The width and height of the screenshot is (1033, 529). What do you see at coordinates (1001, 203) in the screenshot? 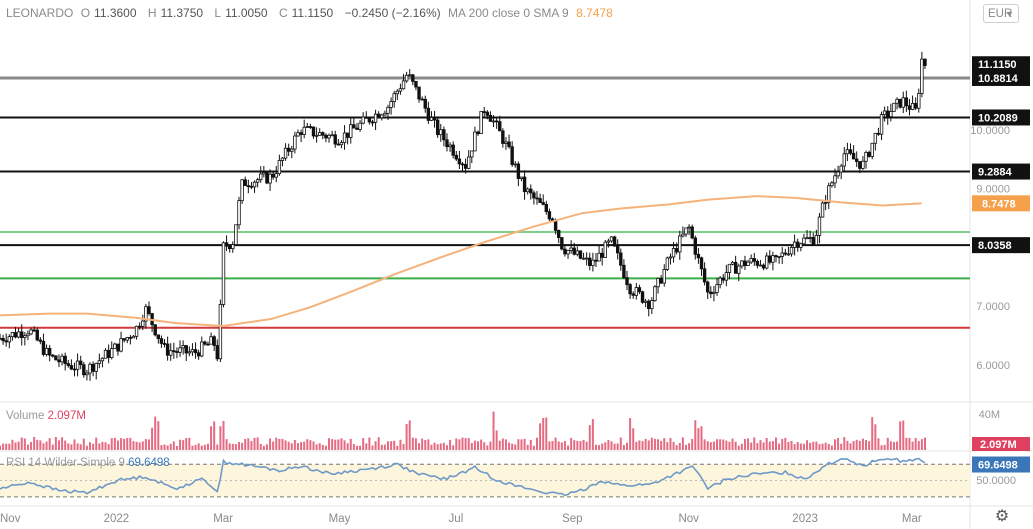
I see `ma-tag` at bounding box center [1001, 203].